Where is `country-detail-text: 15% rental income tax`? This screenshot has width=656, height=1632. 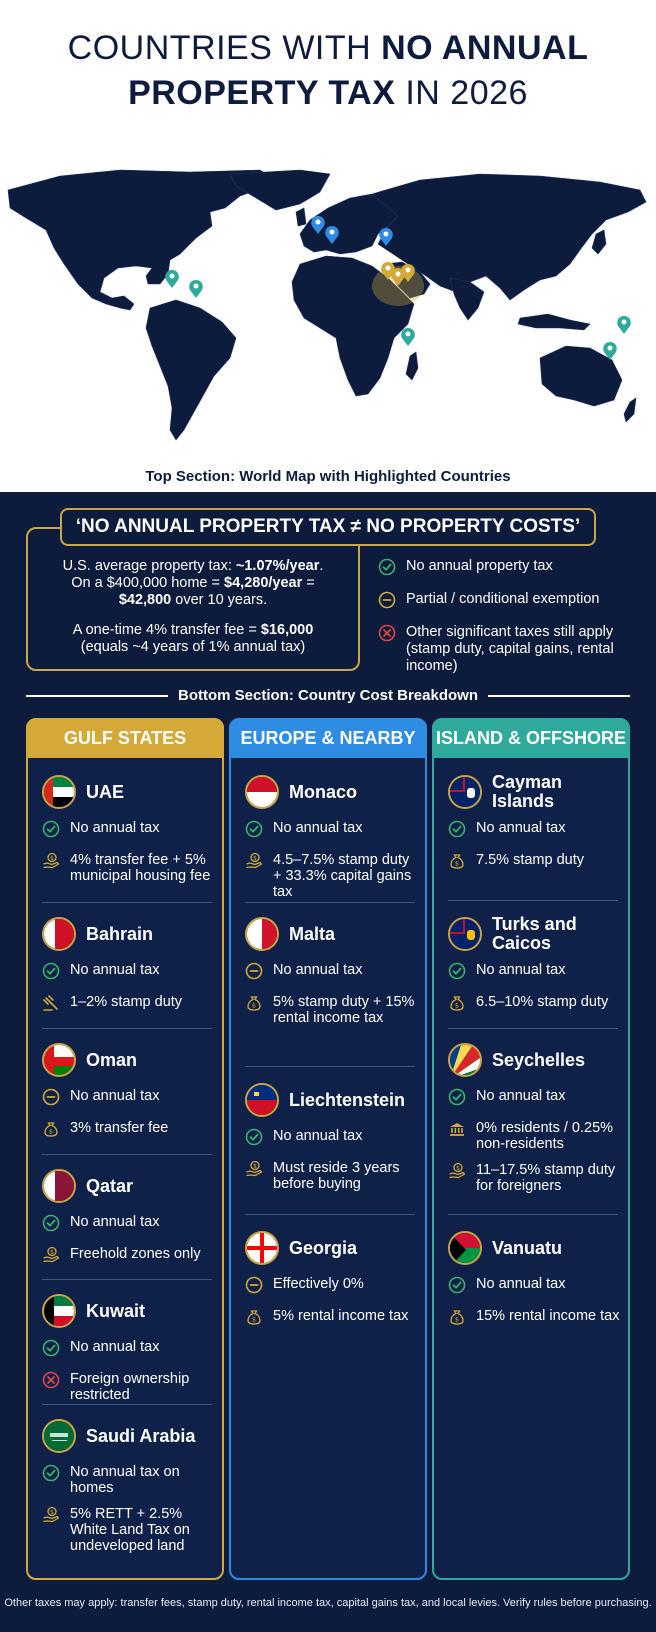 country-detail-text: 15% rental income tax is located at coordinates (548, 1316).